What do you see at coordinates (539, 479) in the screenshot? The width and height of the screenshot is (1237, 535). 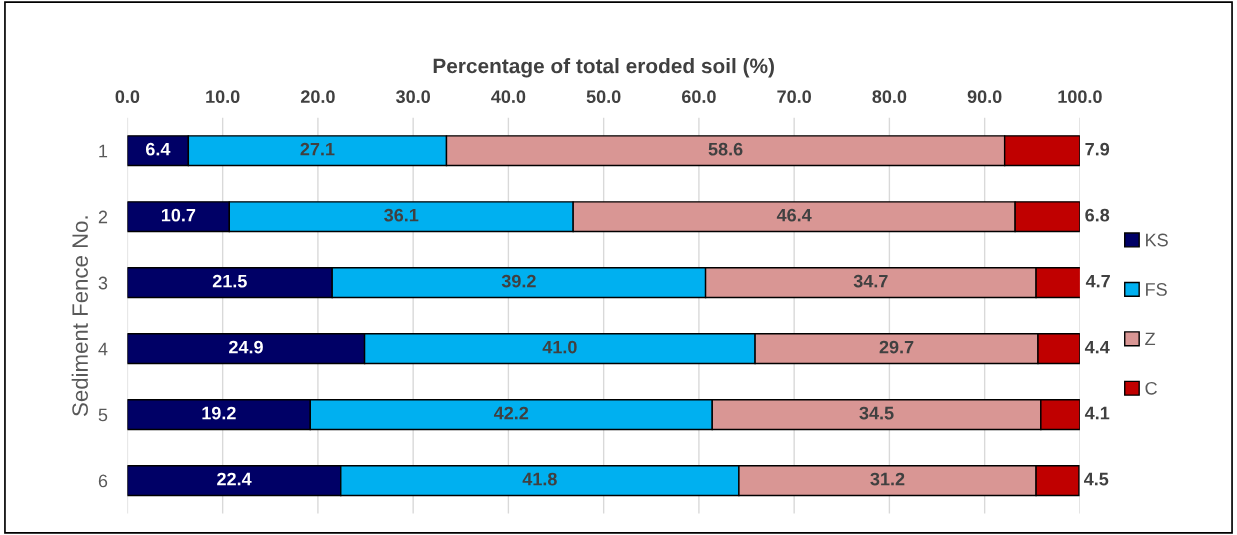 I see `data-label: 41.8` at bounding box center [539, 479].